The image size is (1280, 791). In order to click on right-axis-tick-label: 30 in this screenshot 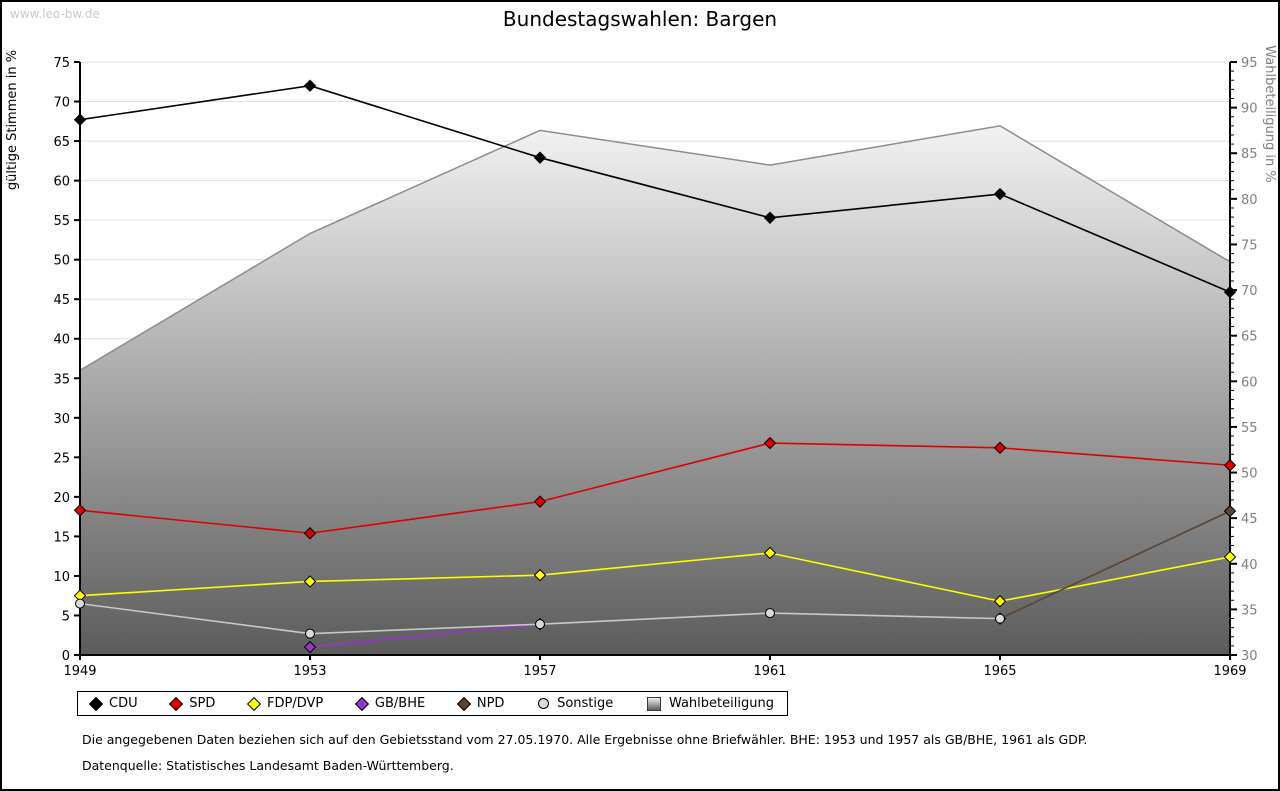, I will do `click(1249, 656)`.